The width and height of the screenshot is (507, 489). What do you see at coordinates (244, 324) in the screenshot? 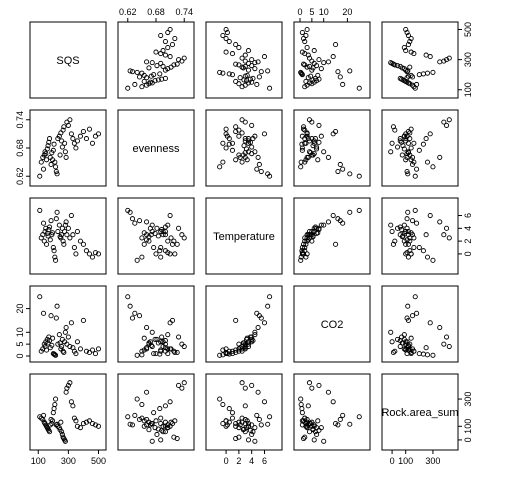
I see `panel-co2-vs-temperature` at bounding box center [244, 324].